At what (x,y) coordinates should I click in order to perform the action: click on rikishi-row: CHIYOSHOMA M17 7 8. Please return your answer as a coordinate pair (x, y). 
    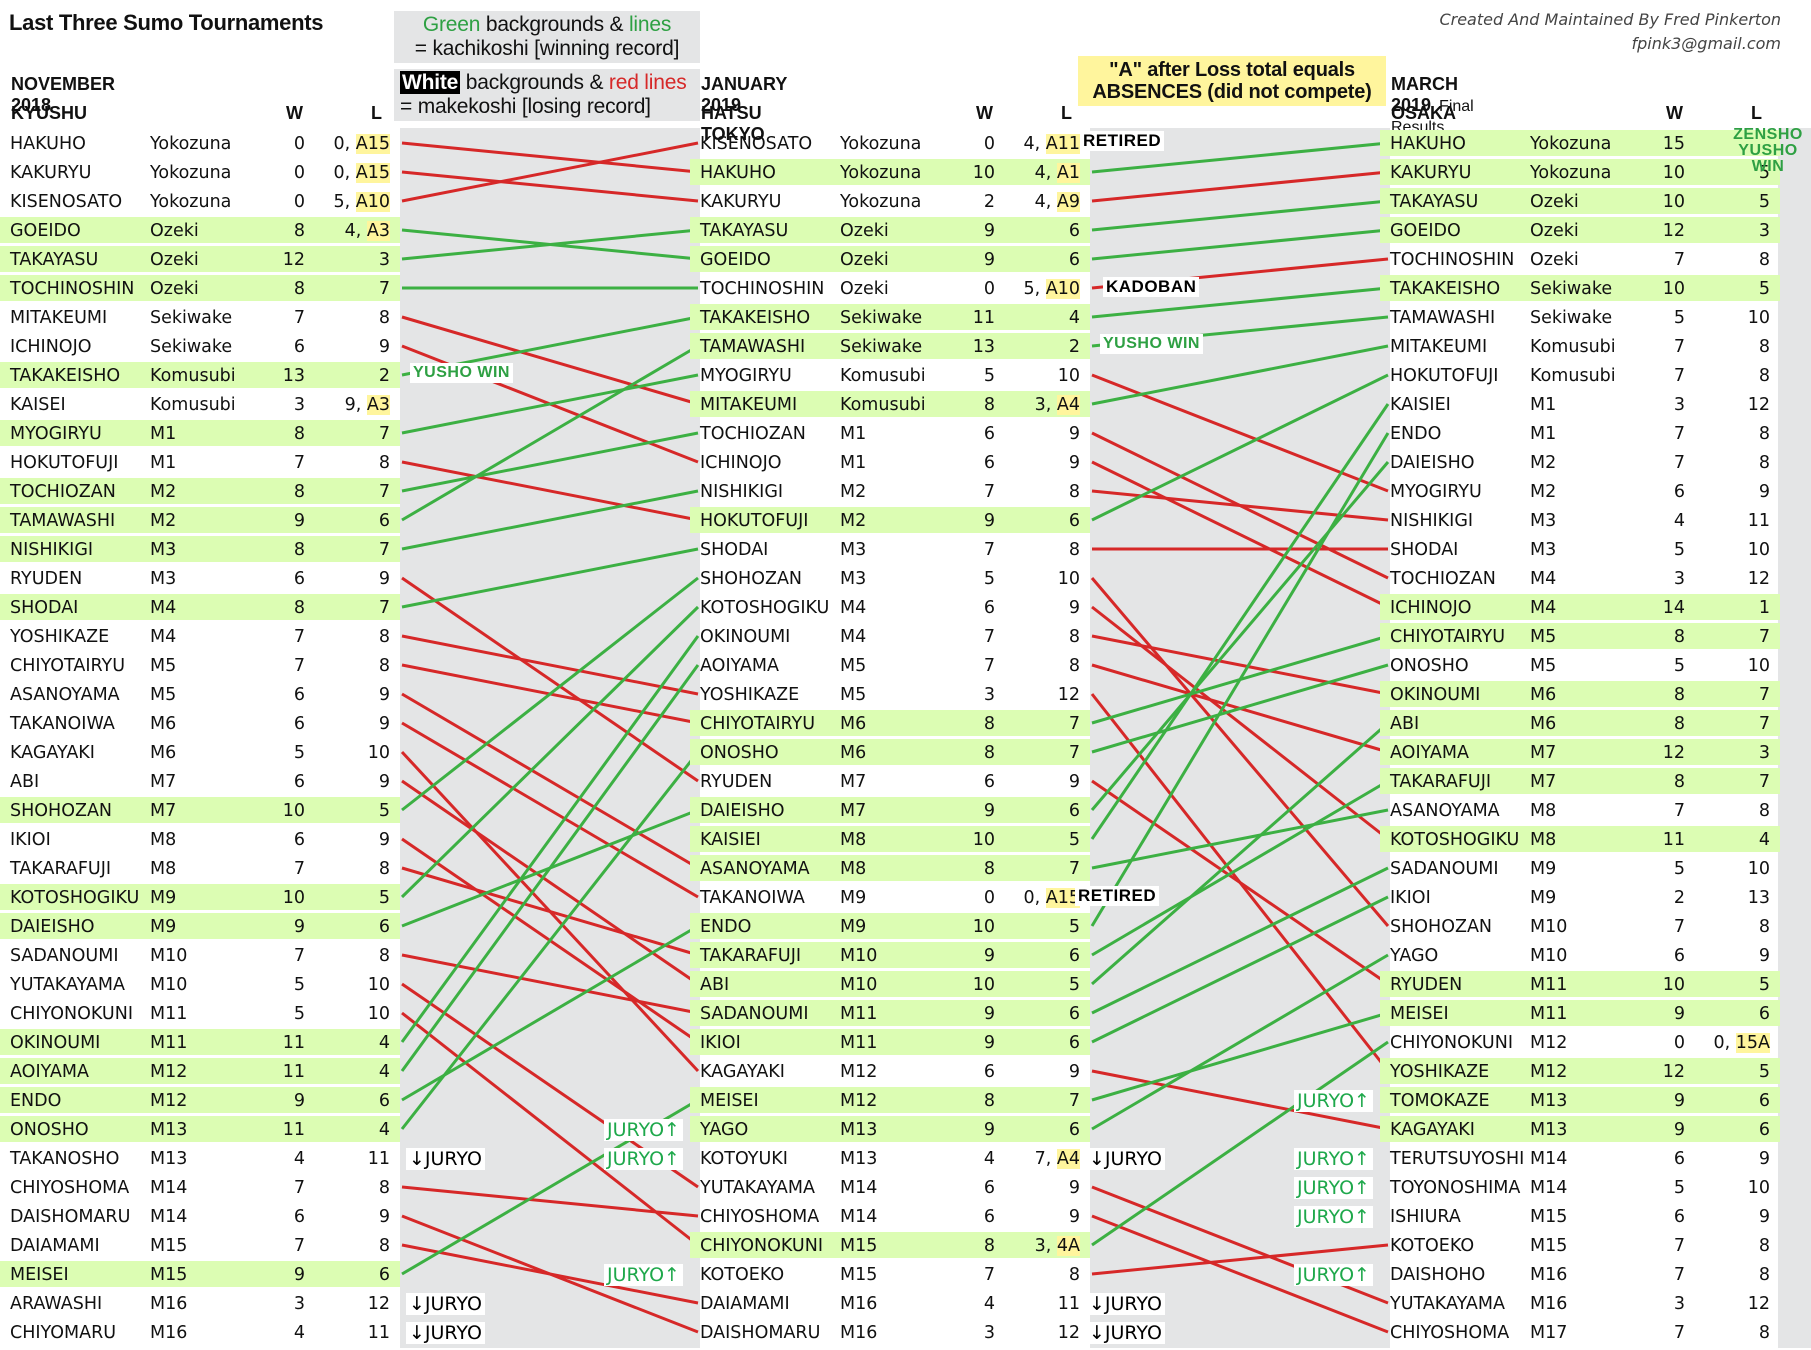
    Looking at the image, I should click on (1580, 1332).